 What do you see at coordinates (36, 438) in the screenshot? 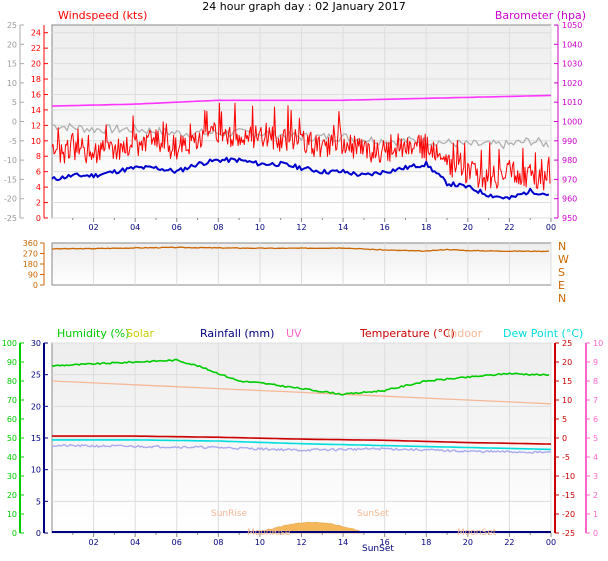
I see `rain-tick-label: 15` at bounding box center [36, 438].